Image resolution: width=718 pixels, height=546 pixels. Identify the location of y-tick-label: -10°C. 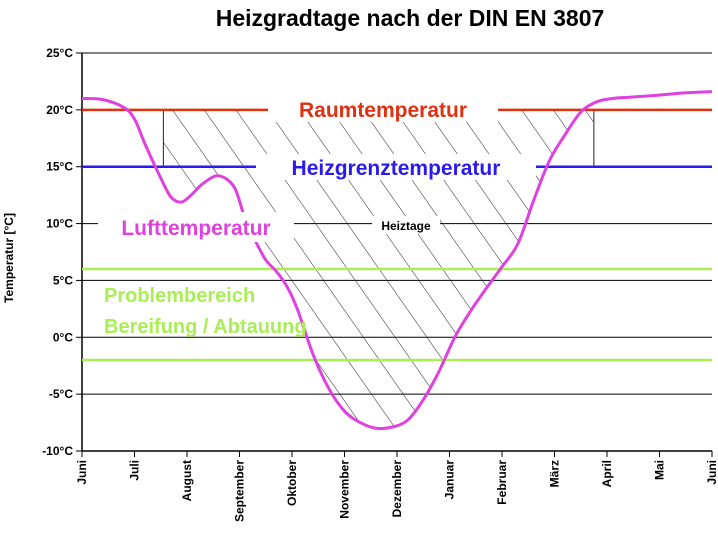
(57, 451).